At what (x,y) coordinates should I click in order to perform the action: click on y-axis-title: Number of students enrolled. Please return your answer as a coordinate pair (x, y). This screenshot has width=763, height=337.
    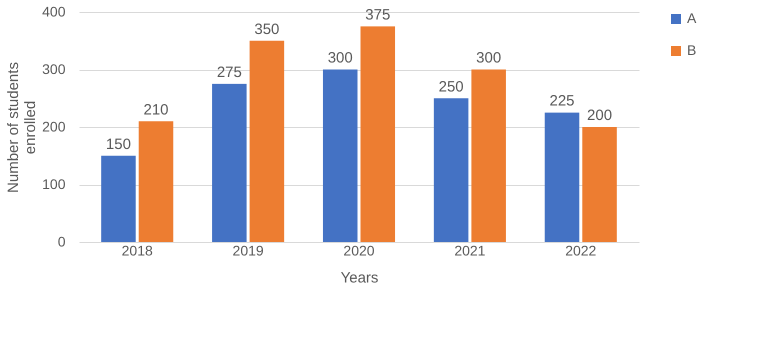
    Looking at the image, I should click on (22, 127).